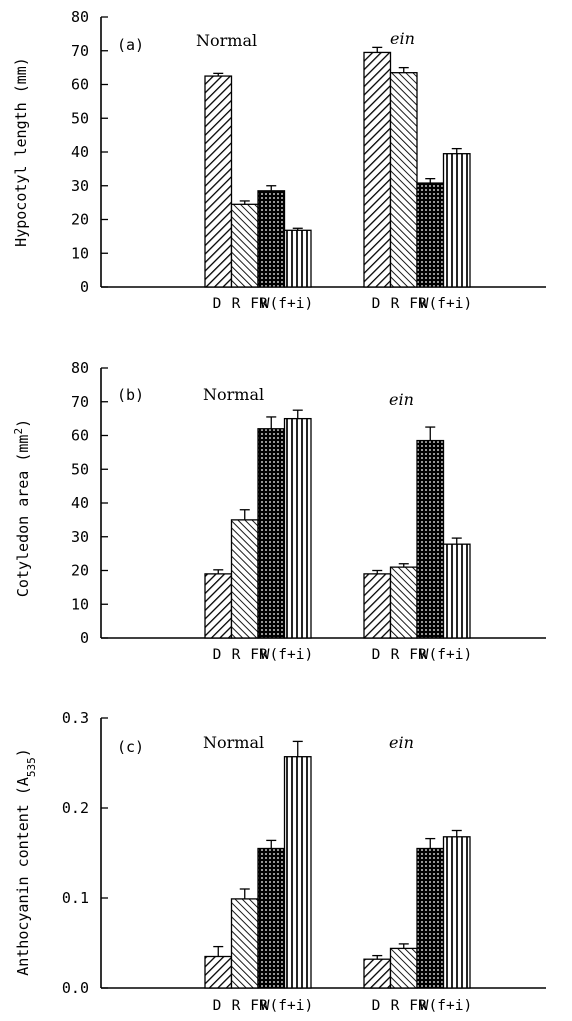 The width and height of the screenshot is (572, 1021). What do you see at coordinates (75, 988) in the screenshot?
I see `y-tick-label: 0.0` at bounding box center [75, 988].